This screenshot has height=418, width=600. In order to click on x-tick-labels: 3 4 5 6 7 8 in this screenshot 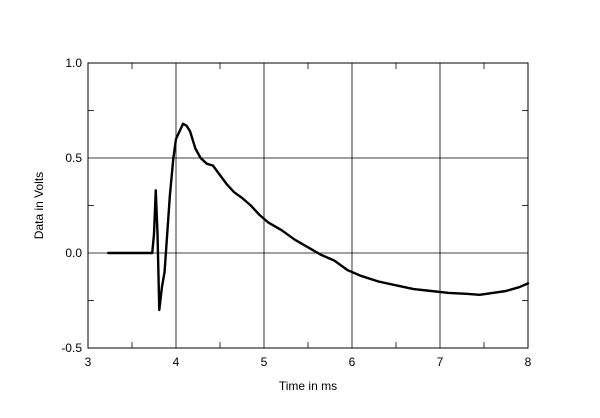, I will do `click(308, 362)`.